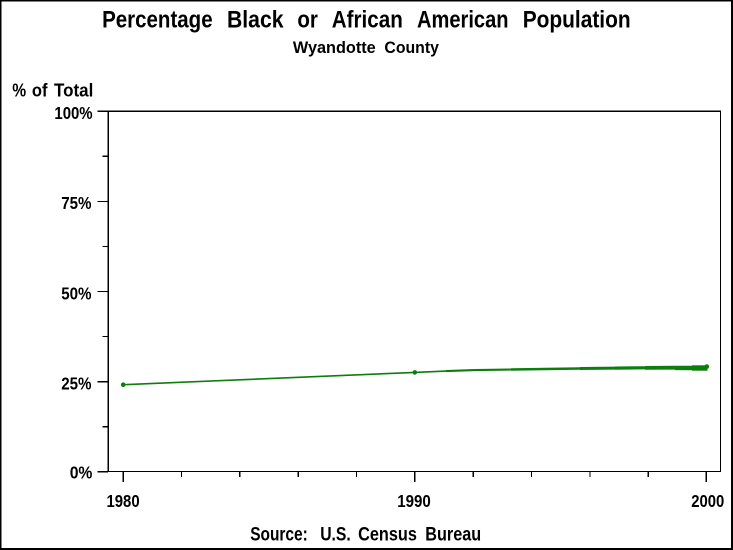  What do you see at coordinates (335, 535) in the screenshot?
I see `svg-text: U.S.` at bounding box center [335, 535].